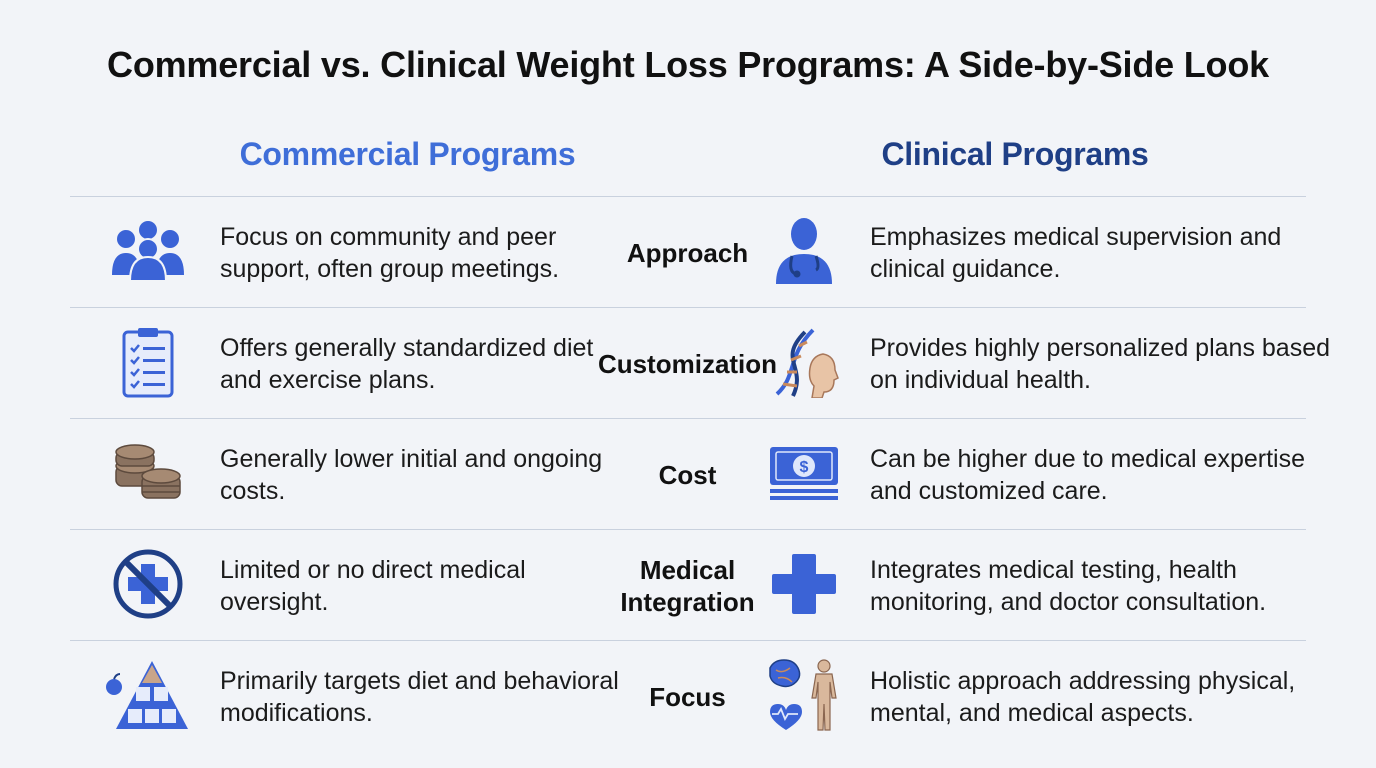 This screenshot has height=768, width=1376. Describe the element at coordinates (1015, 154) in the screenshot. I see `clinical-column-header: Clinical Programs` at that location.